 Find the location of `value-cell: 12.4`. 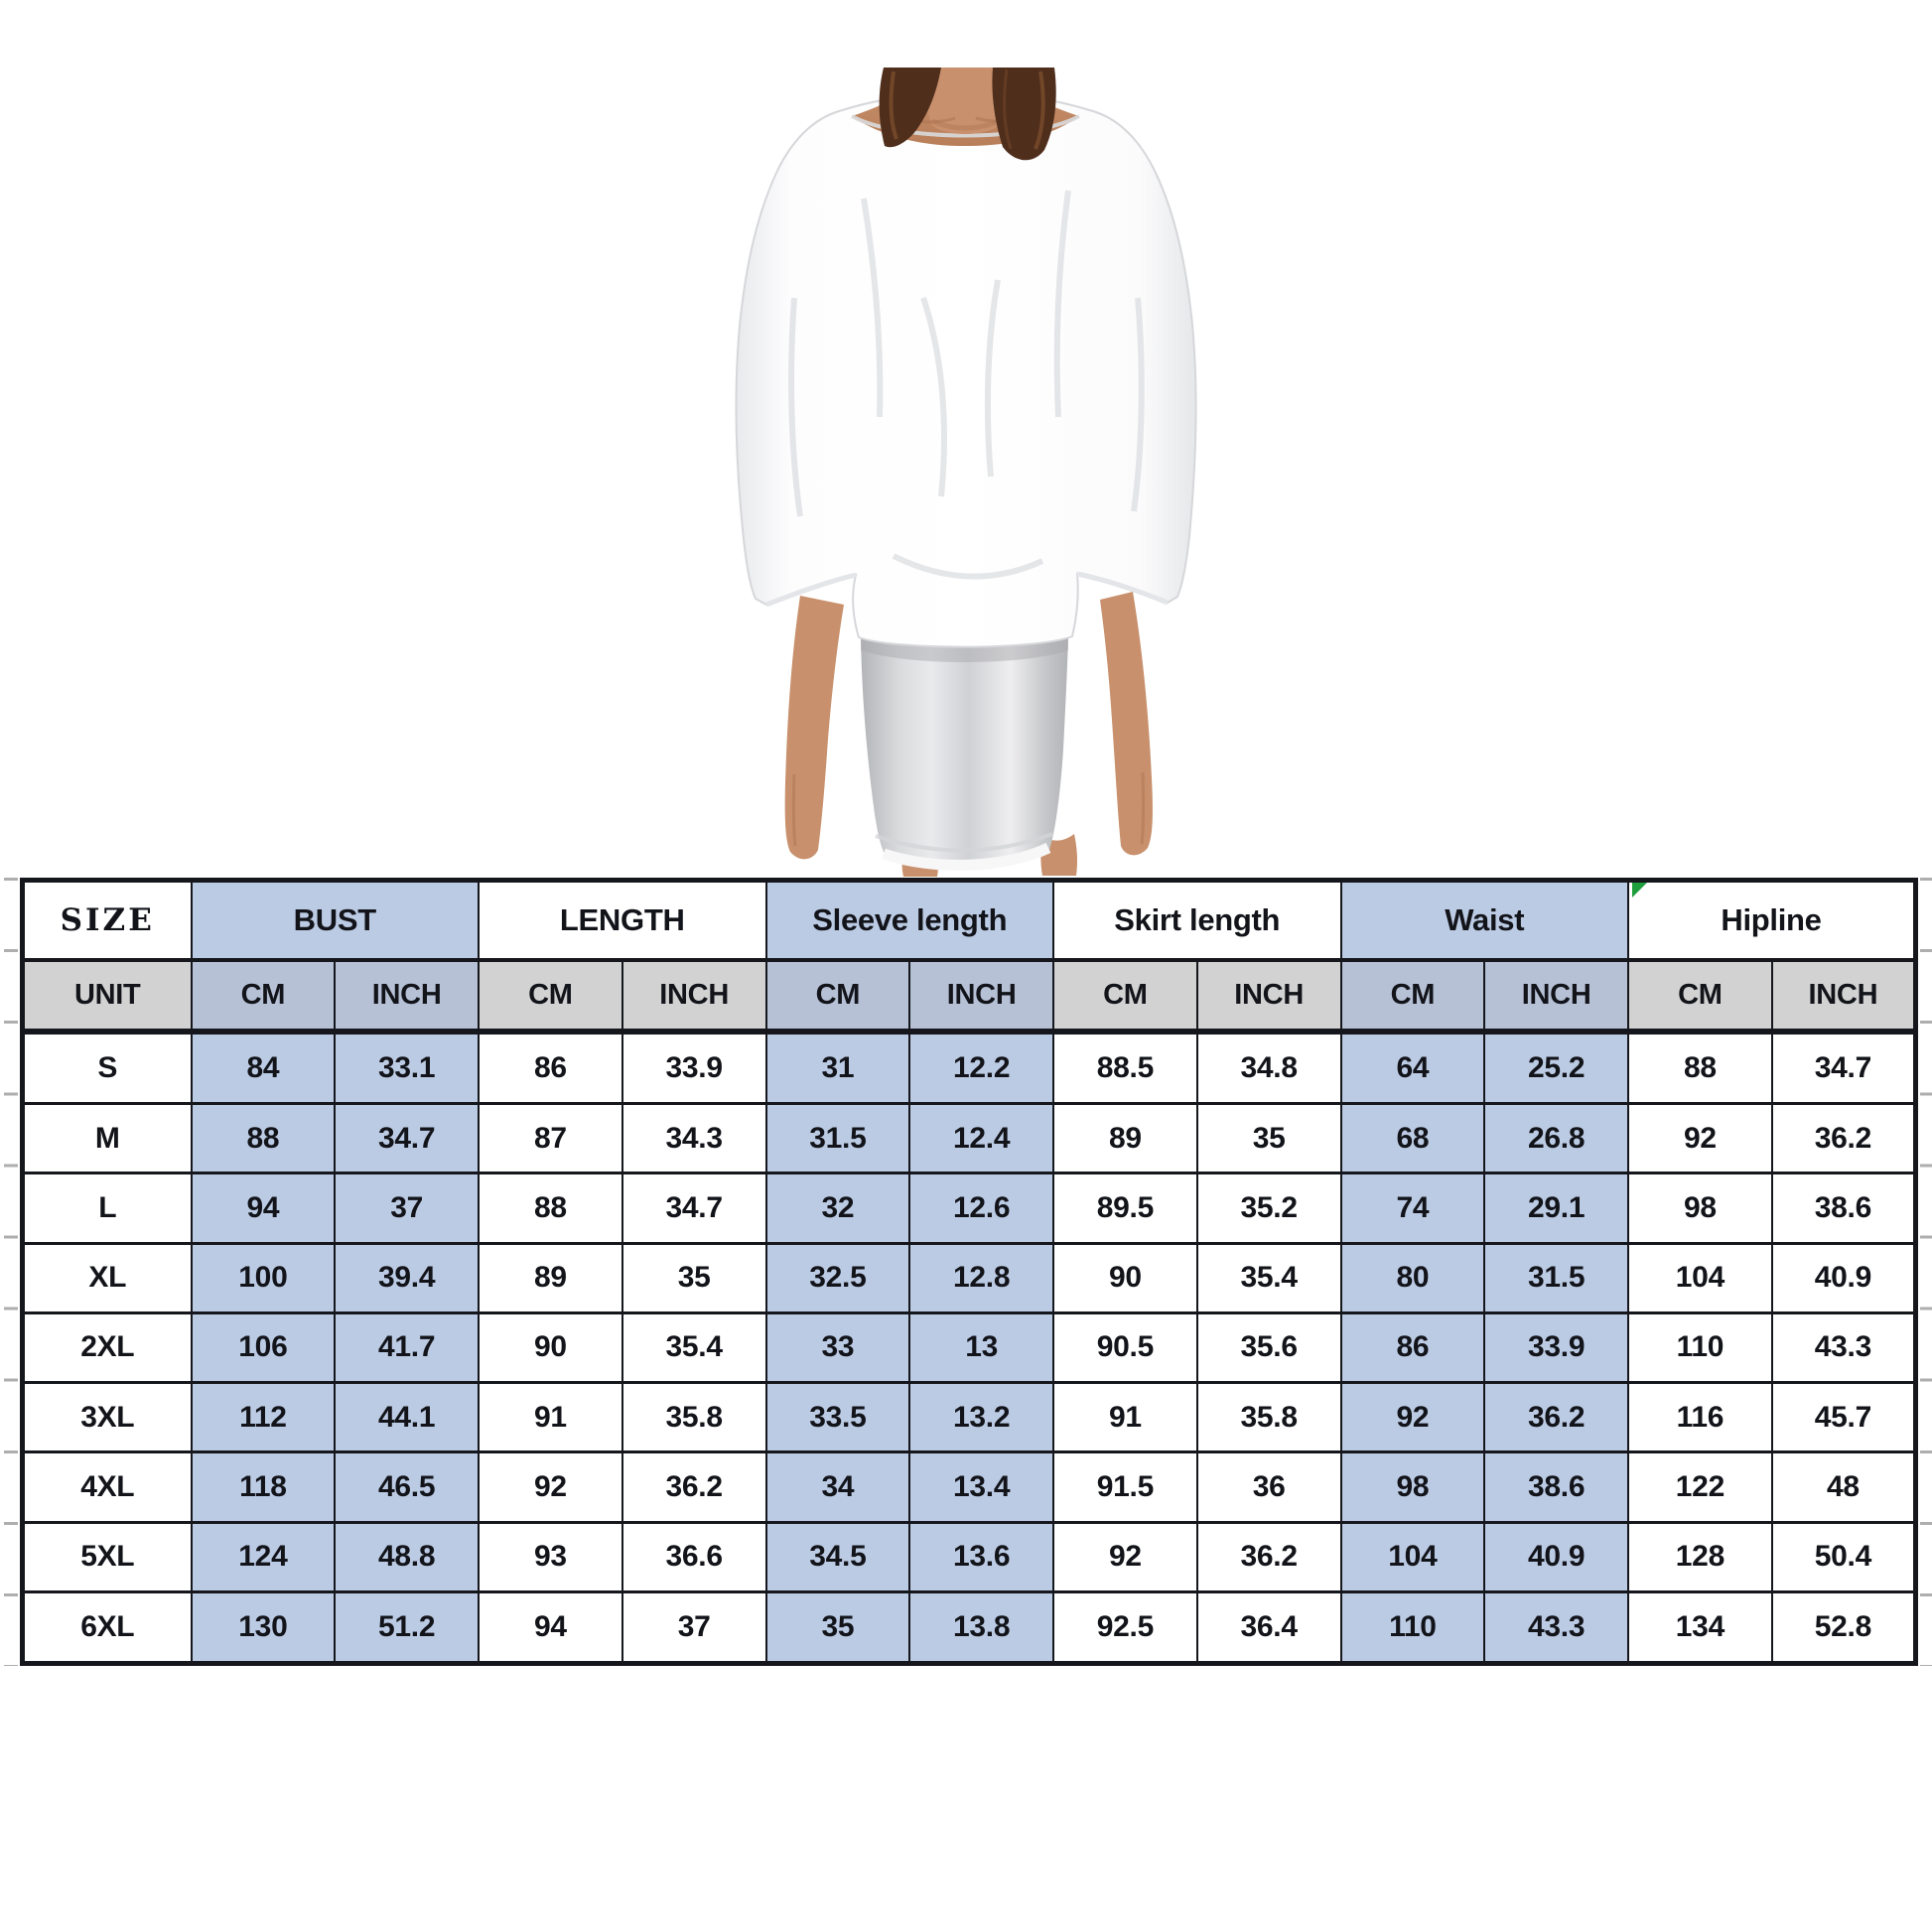

value-cell: 12.4 is located at coordinates (981, 1138).